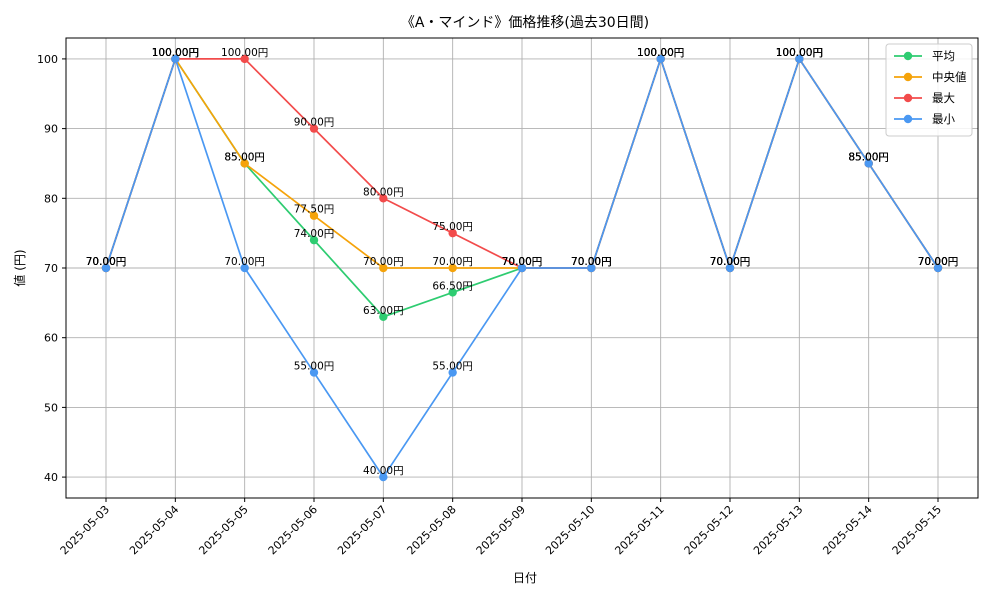 Image resolution: width=1000 pixels, height=600 pixels. Describe the element at coordinates (452, 227) in the screenshot. I see `data-label: 75.00円` at that location.